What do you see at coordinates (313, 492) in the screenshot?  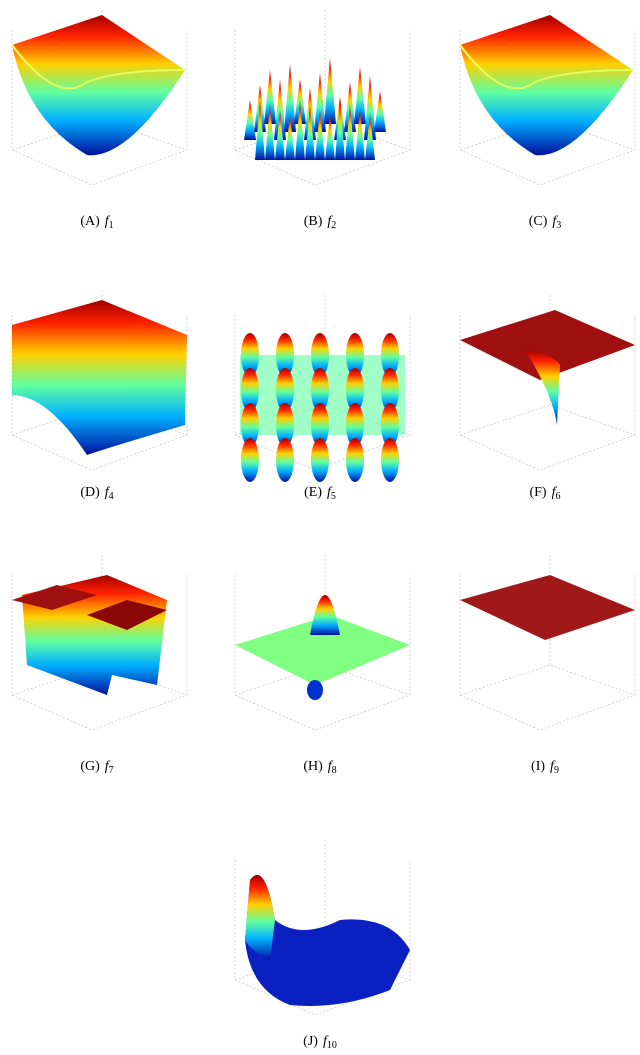 I see `caption-label: (E)` at bounding box center [313, 492].